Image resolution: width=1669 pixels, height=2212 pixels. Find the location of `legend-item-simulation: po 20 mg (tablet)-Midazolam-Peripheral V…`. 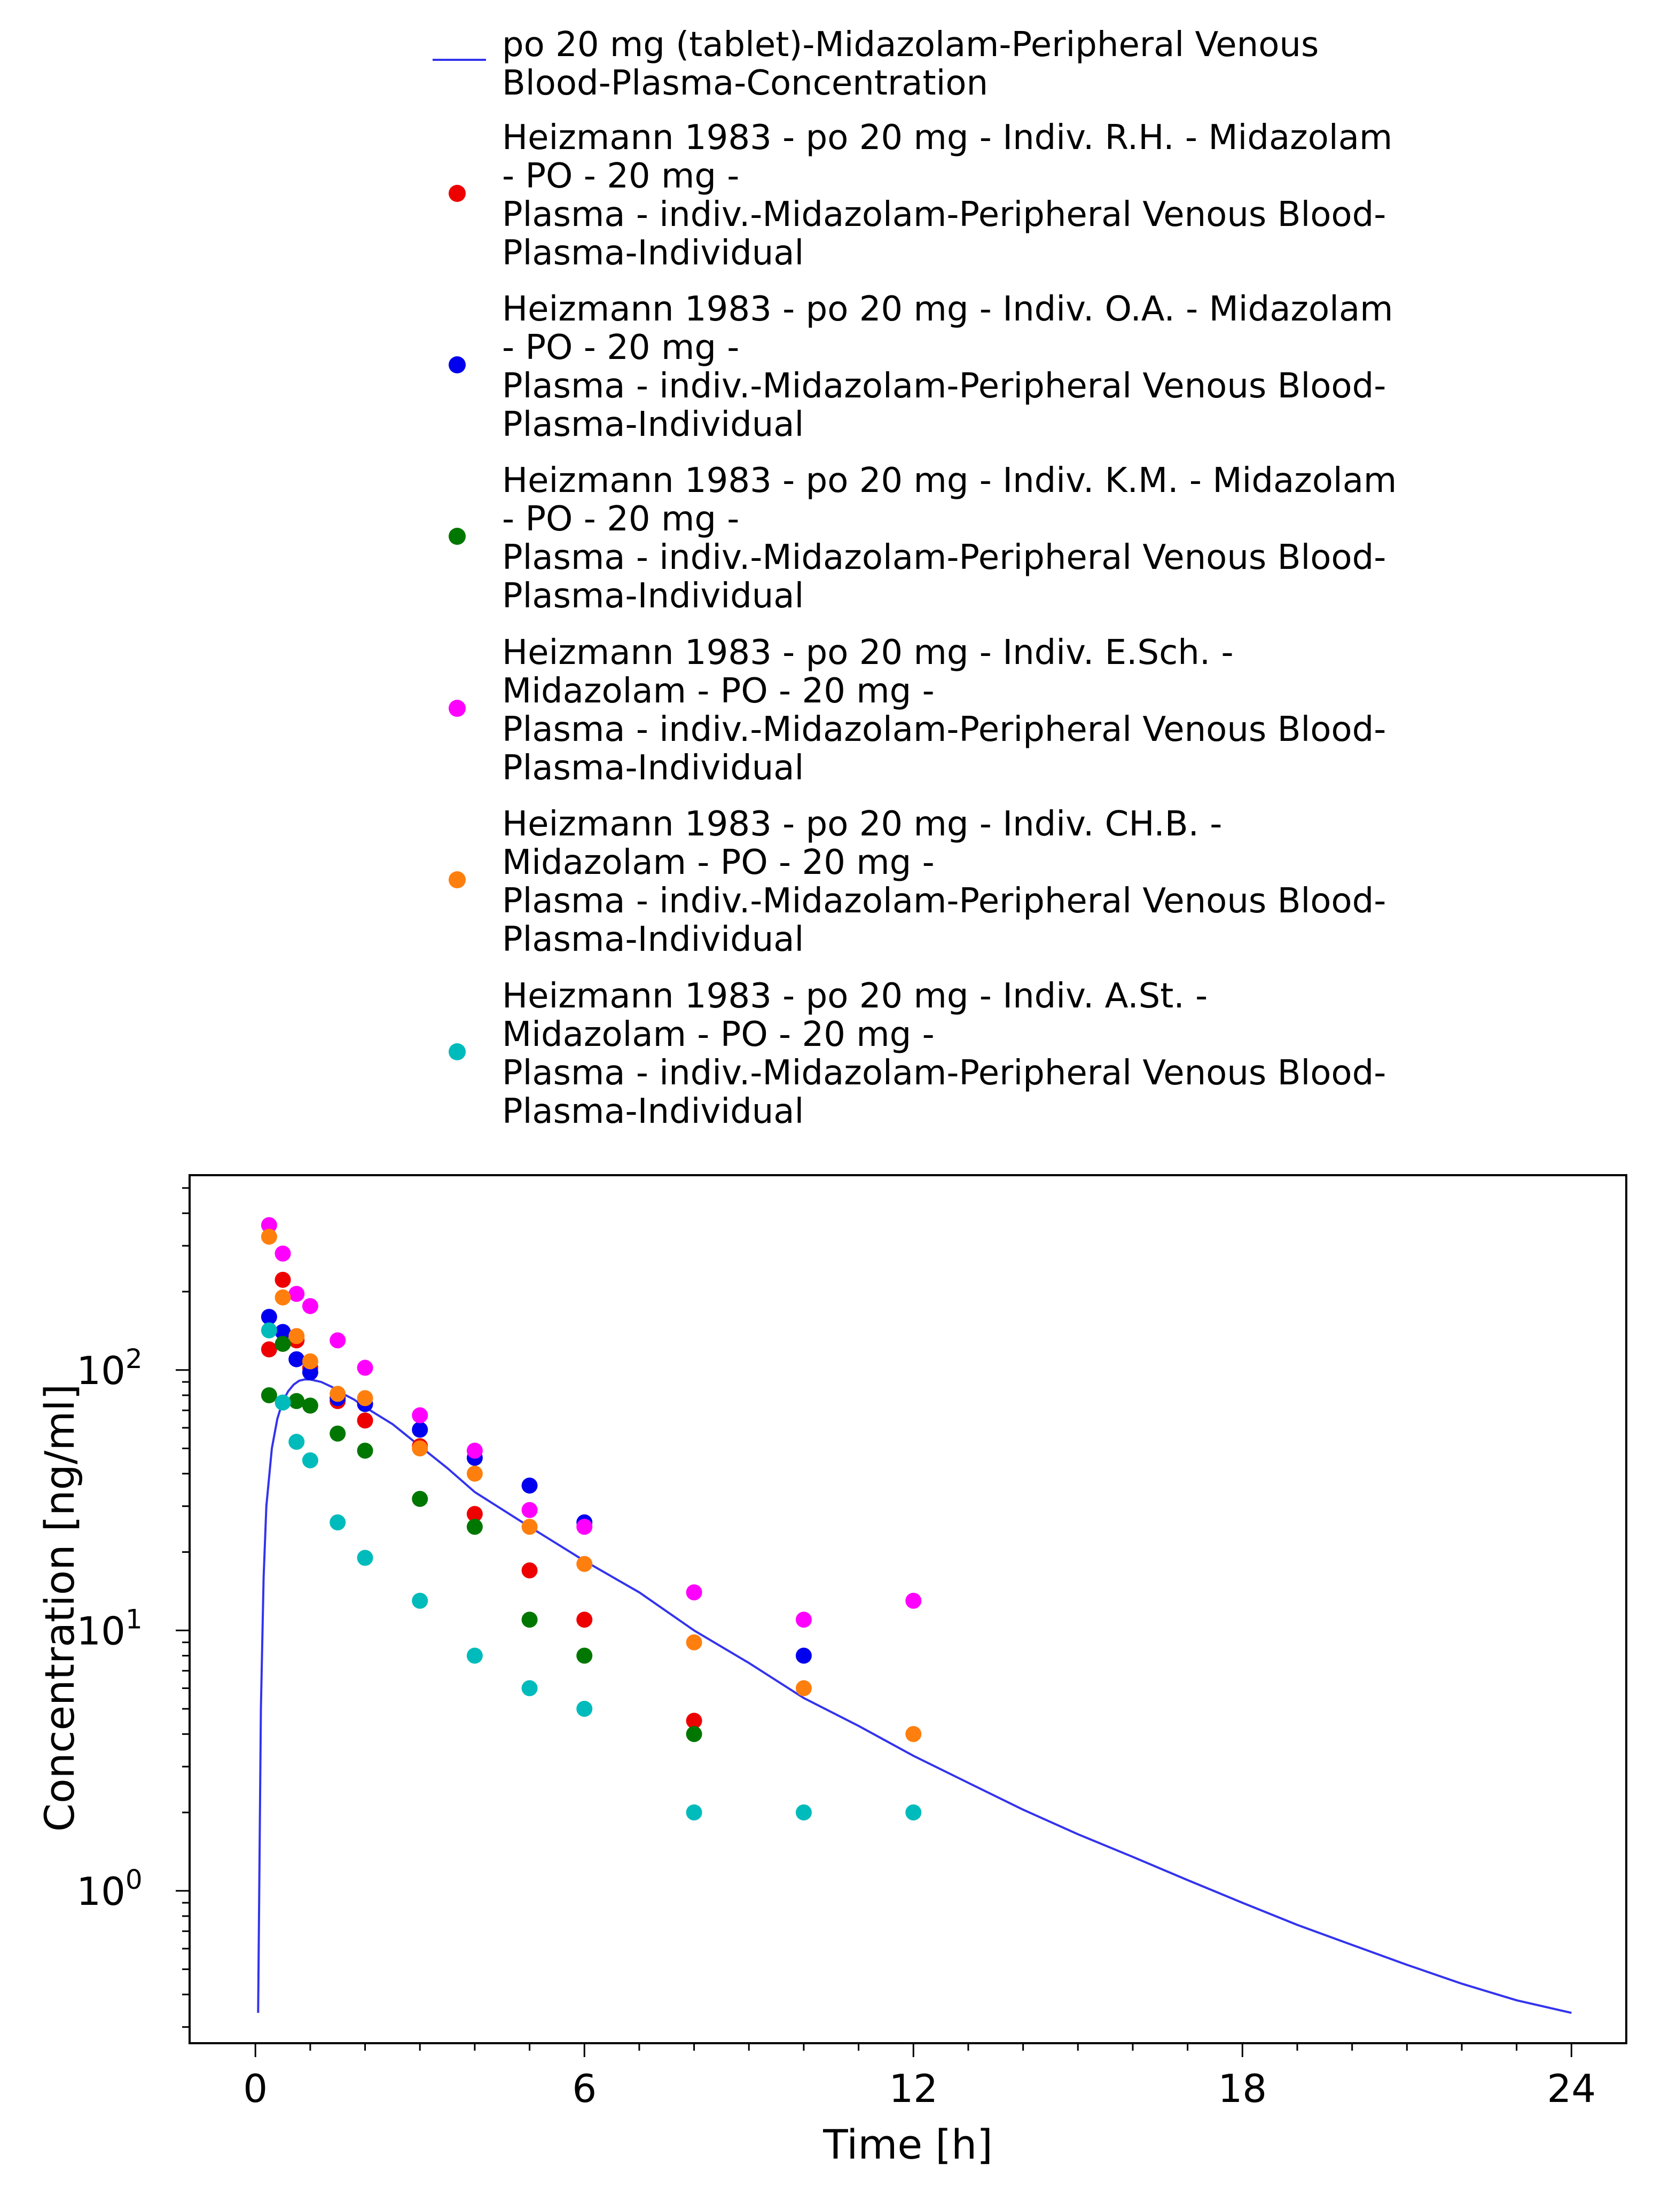

legend-item-simulation: po 20 mg (tablet)-Midazolam-Peripheral V… is located at coordinates (951, 62).